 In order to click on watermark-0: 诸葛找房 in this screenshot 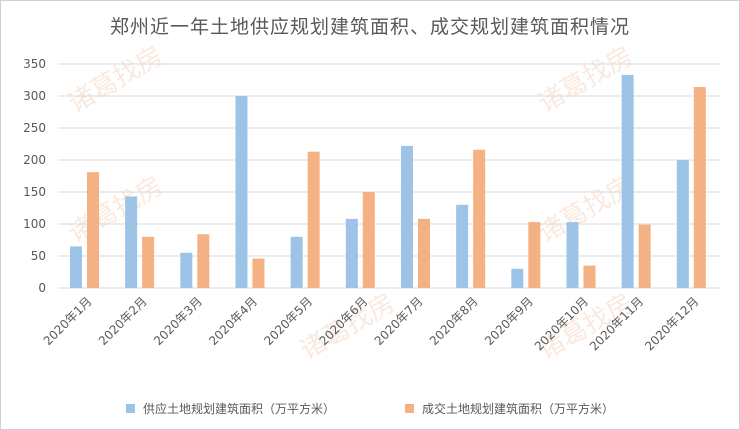, I will do `click(115, 80)`.